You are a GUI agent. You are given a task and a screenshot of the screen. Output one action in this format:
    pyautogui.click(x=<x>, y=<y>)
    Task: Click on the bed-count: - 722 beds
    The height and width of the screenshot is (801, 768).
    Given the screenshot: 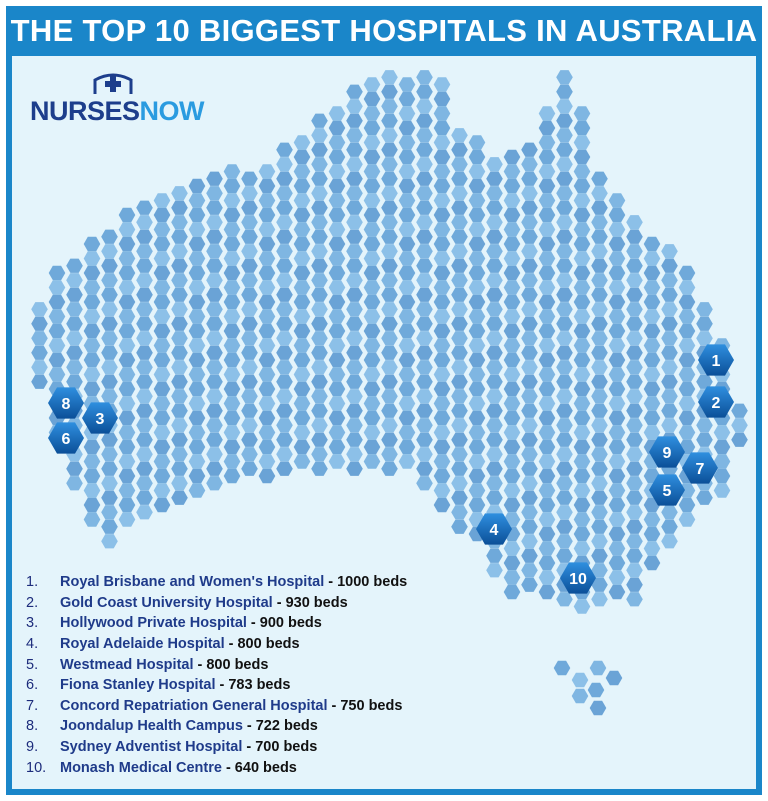 What is the action you would take?
    pyautogui.click(x=282, y=726)
    